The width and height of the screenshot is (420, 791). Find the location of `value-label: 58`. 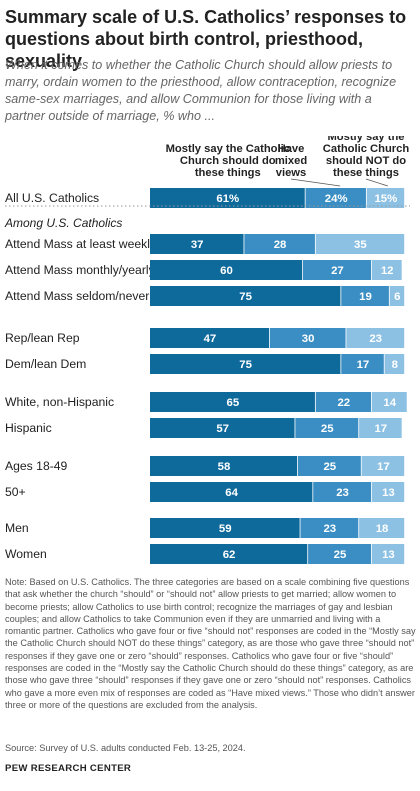

value-label: 58 is located at coordinates (224, 467).